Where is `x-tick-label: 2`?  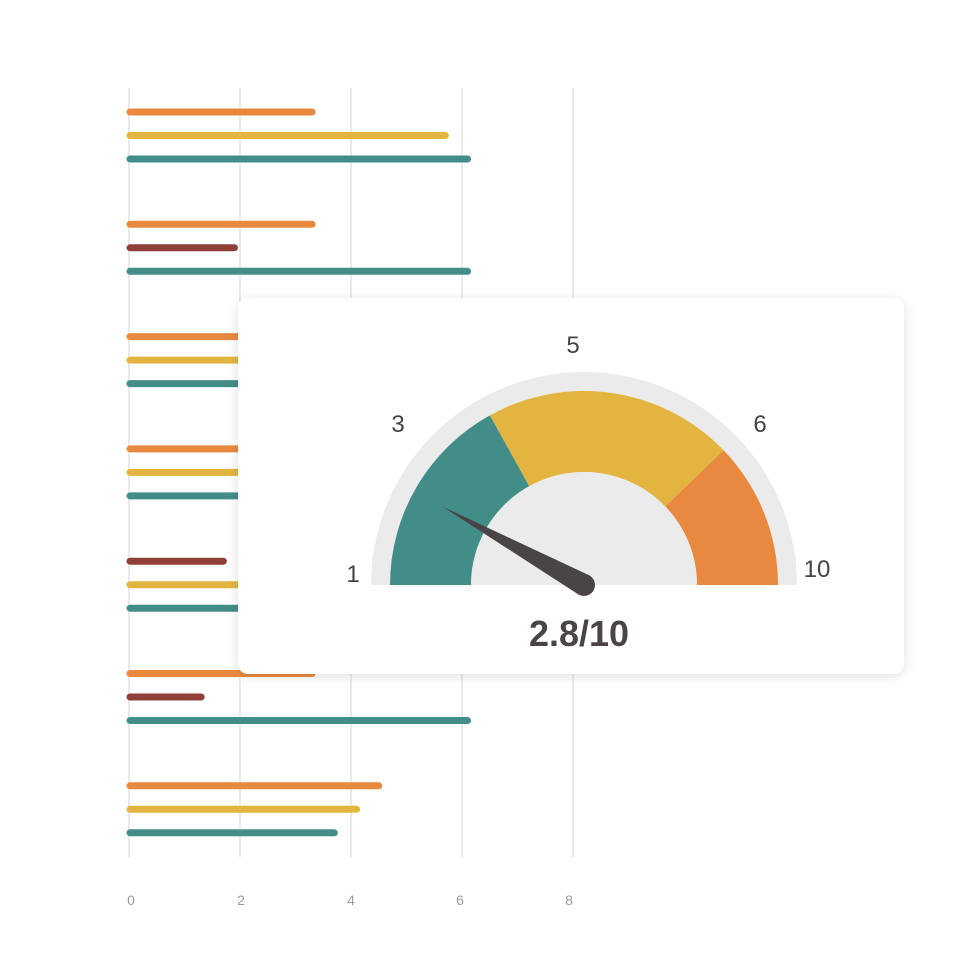
x-tick-label: 2 is located at coordinates (241, 900).